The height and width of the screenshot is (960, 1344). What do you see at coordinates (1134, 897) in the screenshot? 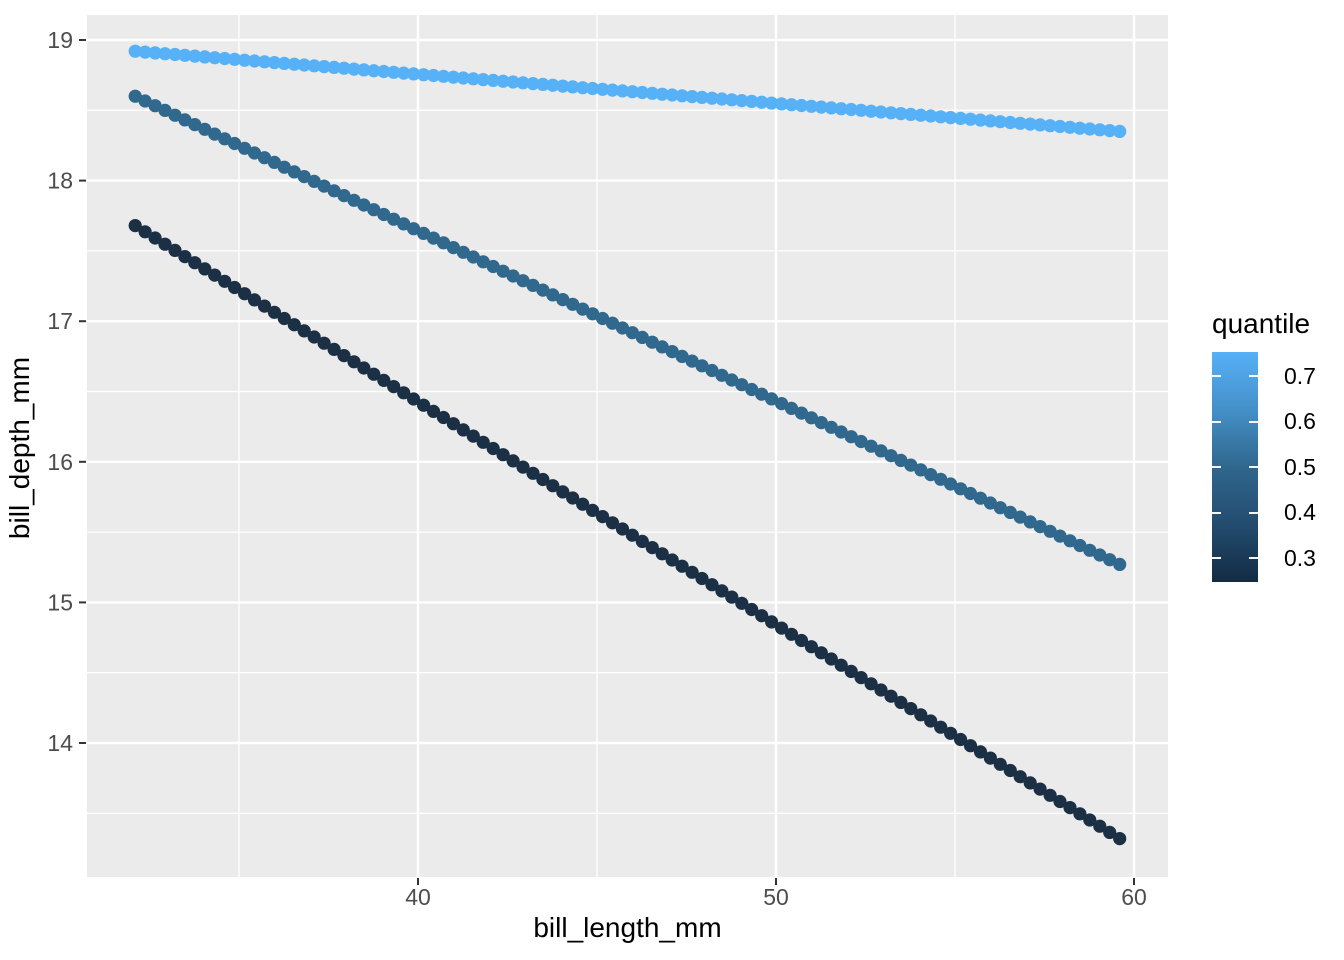
I see `x-tick-label: 60` at bounding box center [1134, 897].